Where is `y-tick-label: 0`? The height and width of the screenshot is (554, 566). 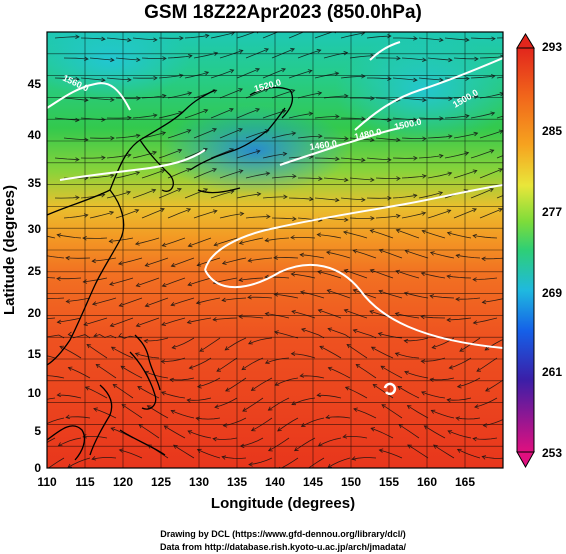
y-tick-label: 0 is located at coordinates (37, 468).